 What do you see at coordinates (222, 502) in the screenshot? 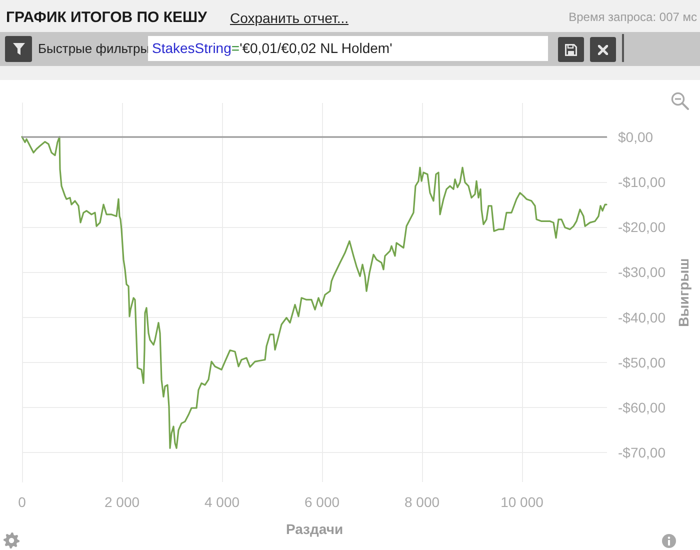
I see `x-tick-label: 4 000` at bounding box center [222, 502].